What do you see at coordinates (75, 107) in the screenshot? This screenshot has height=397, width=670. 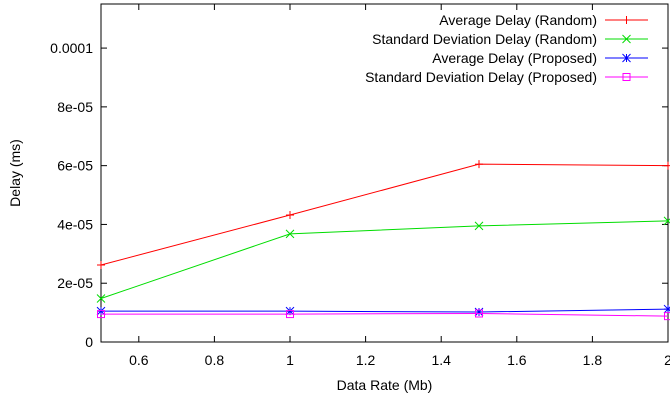 I see `y-tick-label: 8e-05` at bounding box center [75, 107].